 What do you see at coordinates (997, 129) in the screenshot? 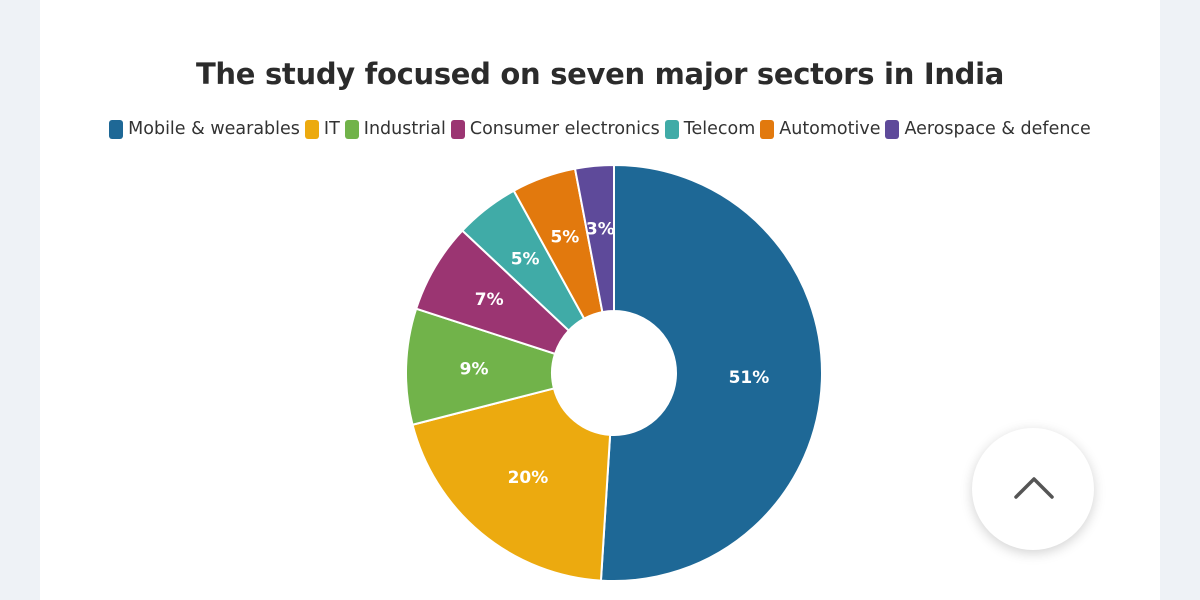
I see `legend-label: Aerospace & defence` at bounding box center [997, 129].